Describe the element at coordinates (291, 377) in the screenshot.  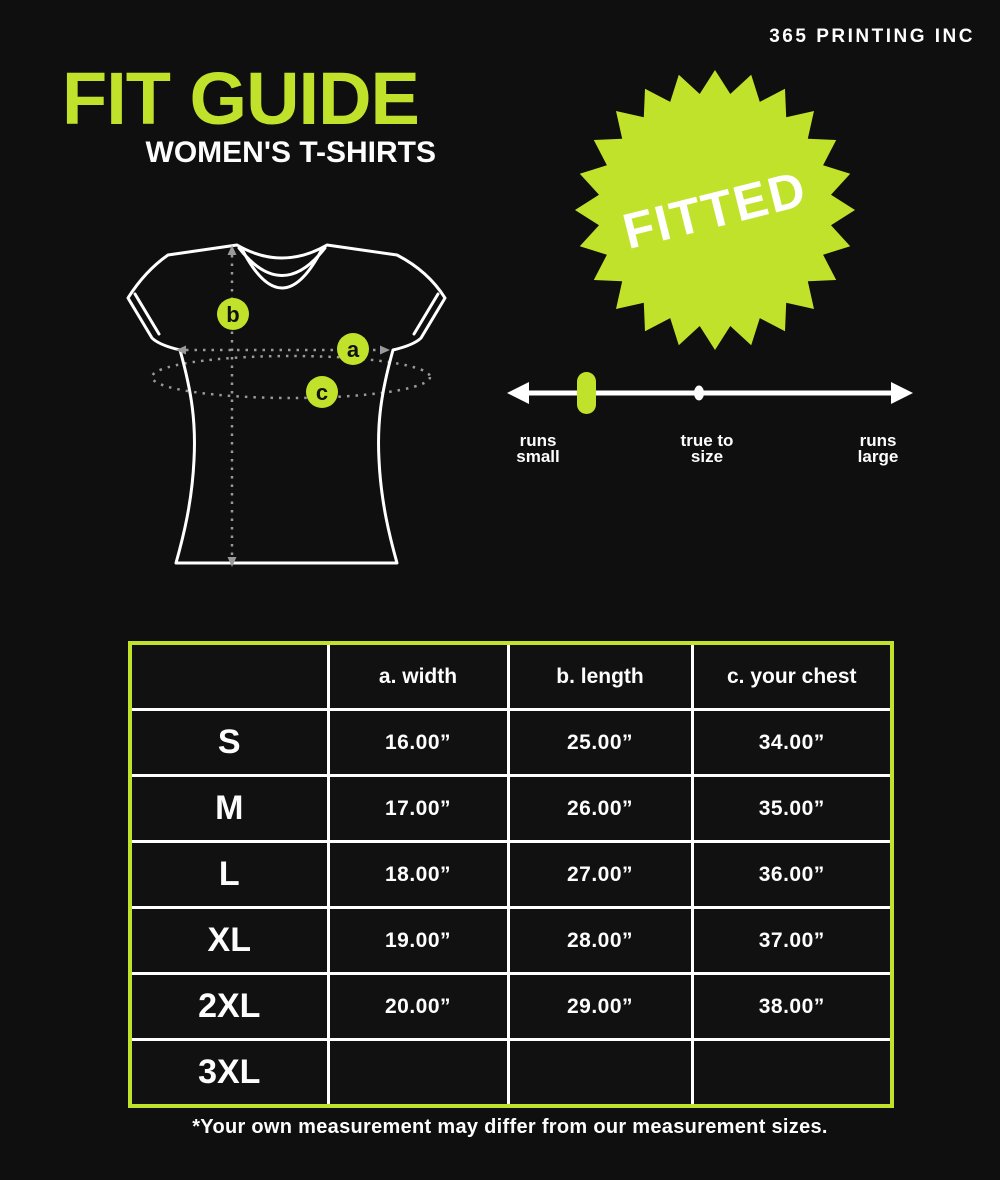
I see `chest-dashed-ellipse` at that location.